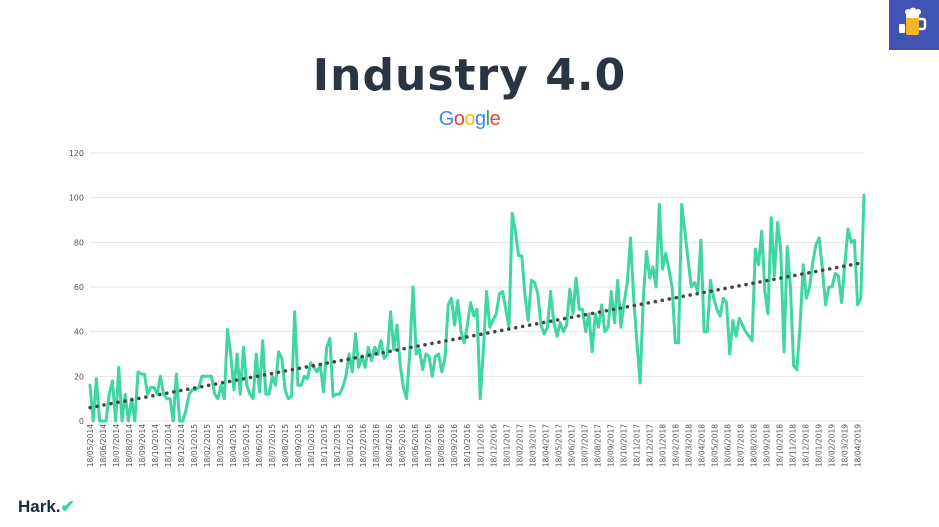 This screenshot has width=939, height=527. What do you see at coordinates (584, 445) in the screenshot?
I see `x-tick-label: 18/07/2017` at bounding box center [584, 445].